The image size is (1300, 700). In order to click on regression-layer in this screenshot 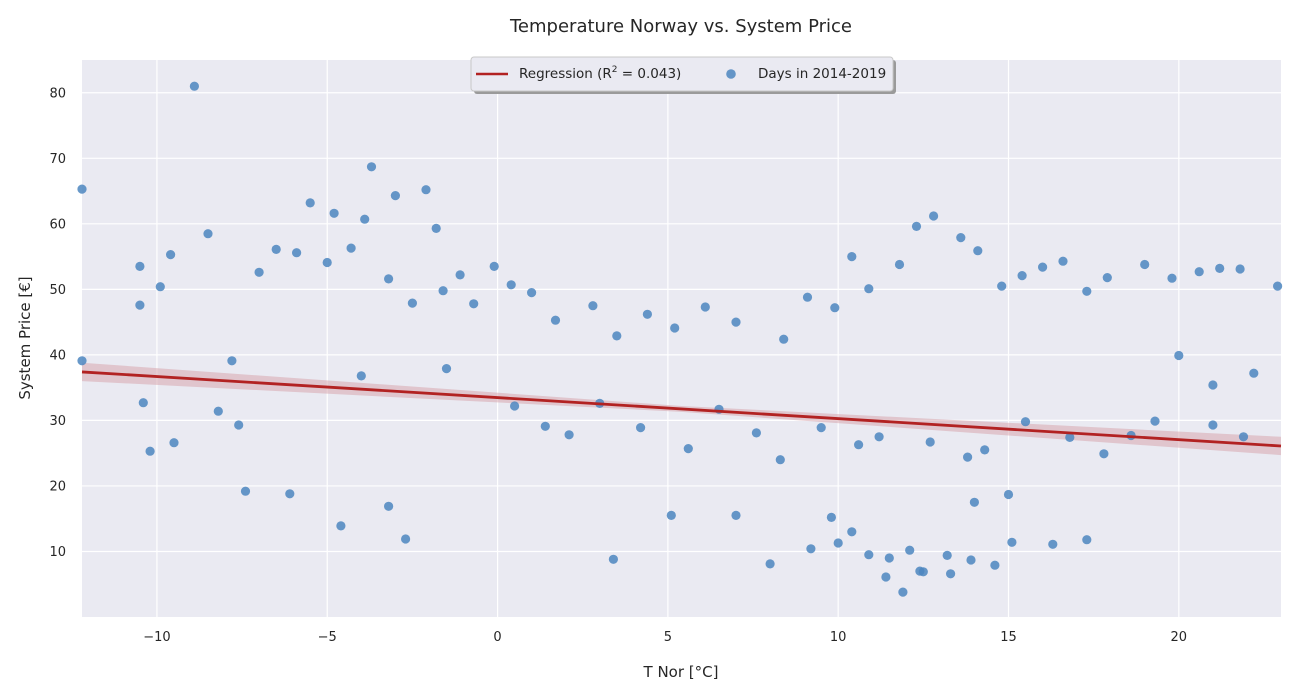, I will do `click(681, 409)`.